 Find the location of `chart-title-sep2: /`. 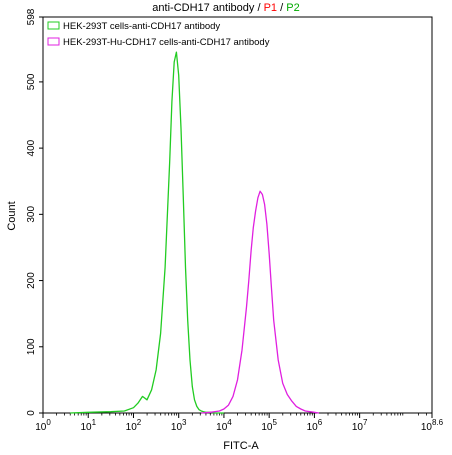

chart-title-sep2: / is located at coordinates (281, 8).